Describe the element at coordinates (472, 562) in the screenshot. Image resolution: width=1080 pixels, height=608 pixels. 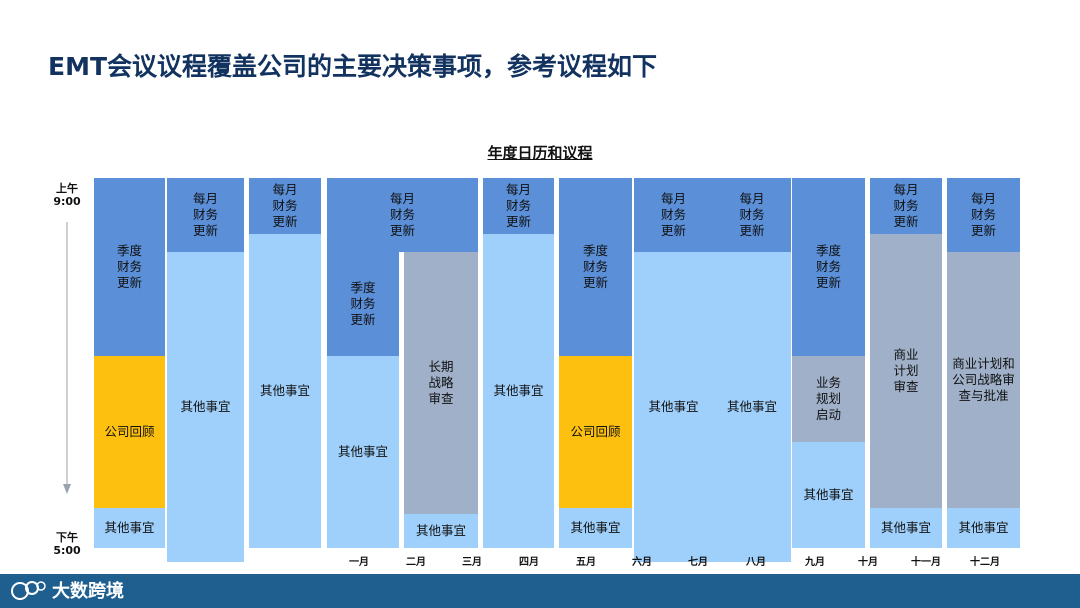
I see `month-label: 三月` at that location.